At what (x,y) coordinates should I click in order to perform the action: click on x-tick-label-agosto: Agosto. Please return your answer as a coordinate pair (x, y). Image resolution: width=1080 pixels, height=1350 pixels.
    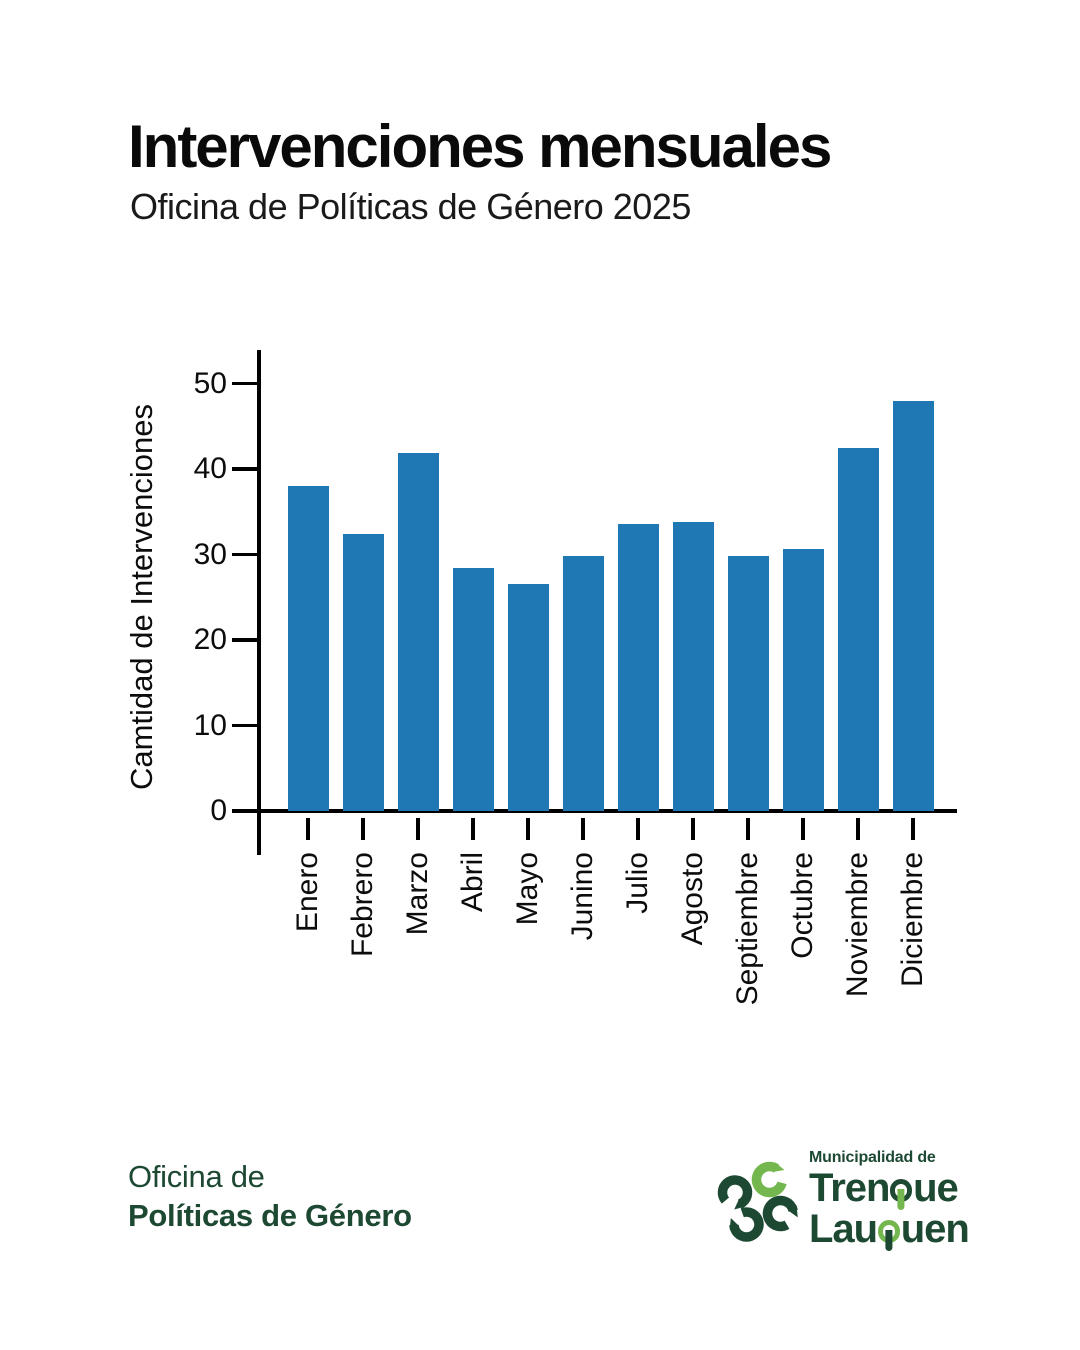
    Looking at the image, I should click on (692, 899).